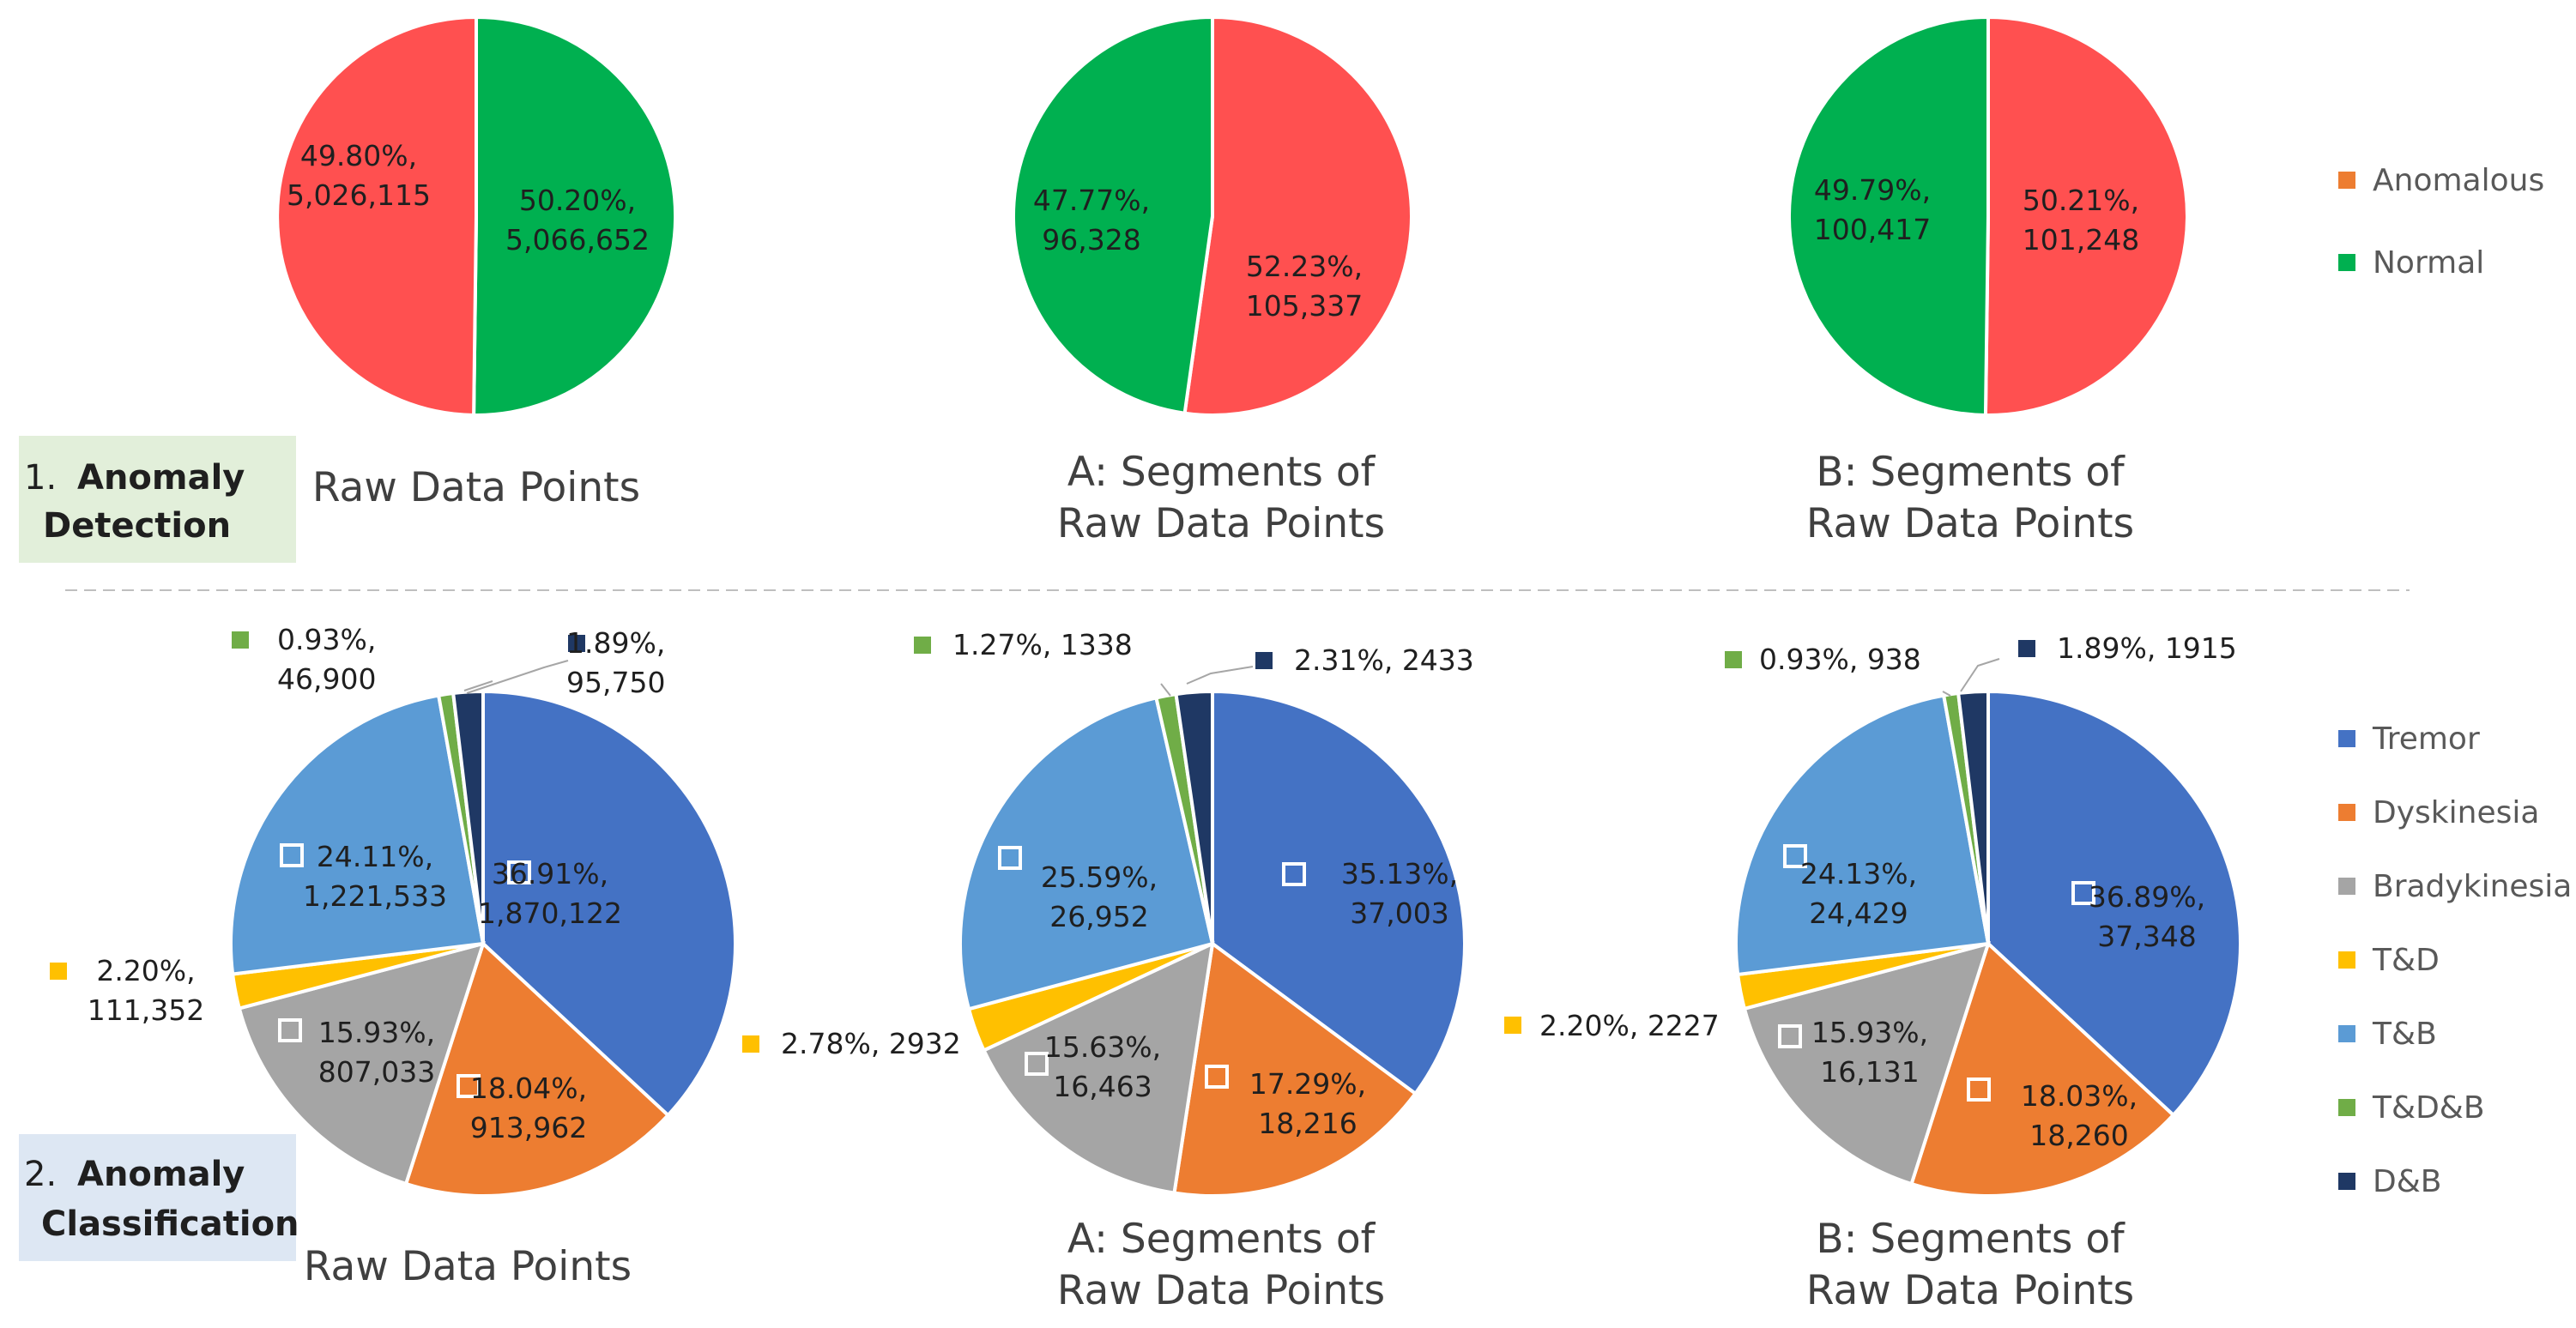 The image size is (2576, 1328). What do you see at coordinates (2147, 648) in the screenshot?
I see `data-label-text: 1.89%, 1915` at bounding box center [2147, 648].